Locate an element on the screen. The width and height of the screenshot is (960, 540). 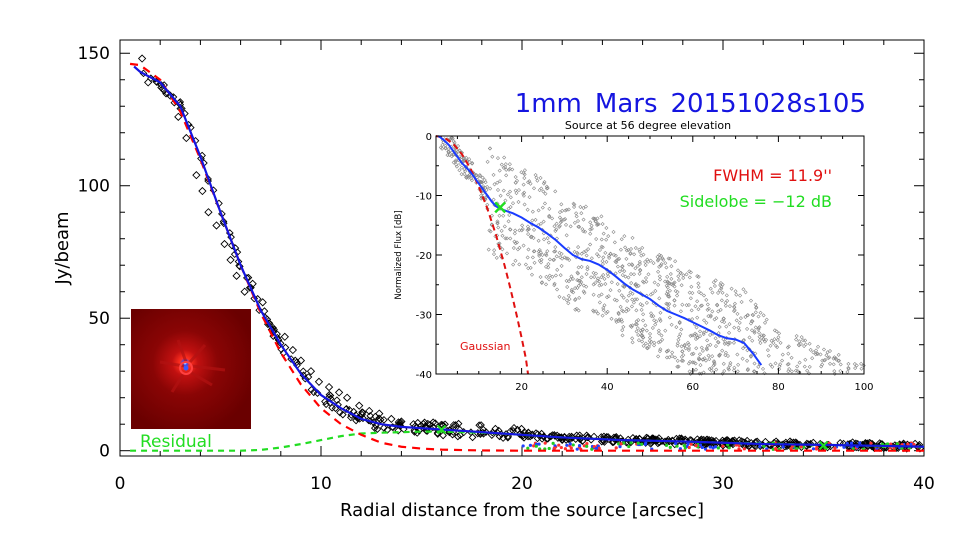
fwhm-label: FWHM = 11.9'' is located at coordinates (772, 175).